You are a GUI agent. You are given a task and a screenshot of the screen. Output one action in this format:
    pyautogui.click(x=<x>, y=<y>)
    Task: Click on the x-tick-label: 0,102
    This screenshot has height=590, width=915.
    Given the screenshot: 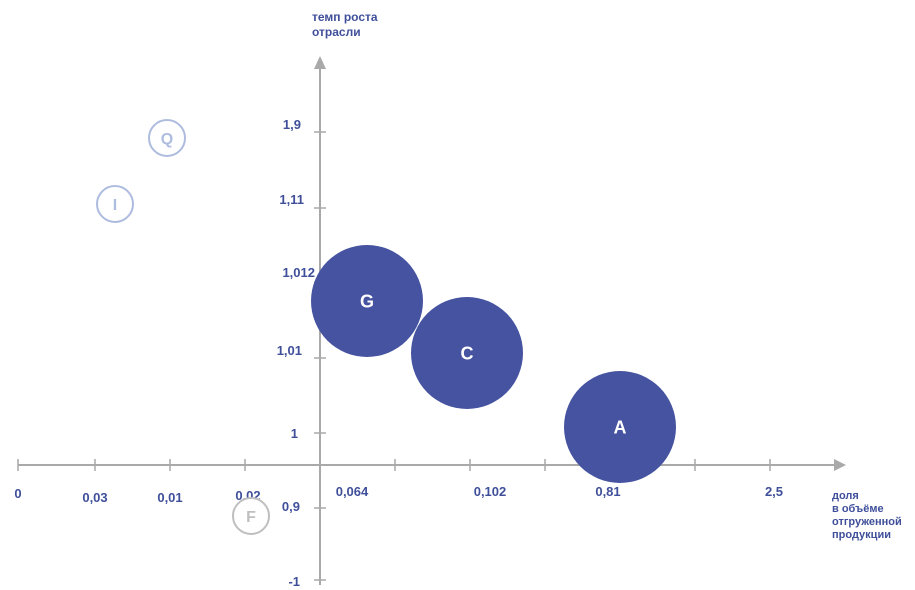 What is the action you would take?
    pyautogui.click(x=490, y=491)
    